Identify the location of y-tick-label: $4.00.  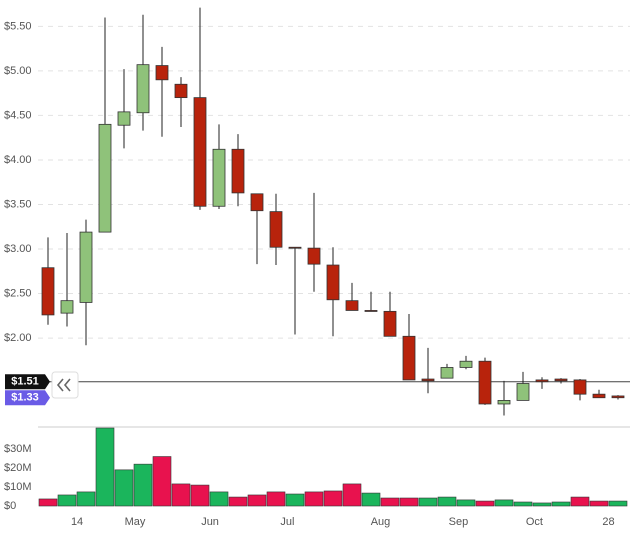
(18, 160).